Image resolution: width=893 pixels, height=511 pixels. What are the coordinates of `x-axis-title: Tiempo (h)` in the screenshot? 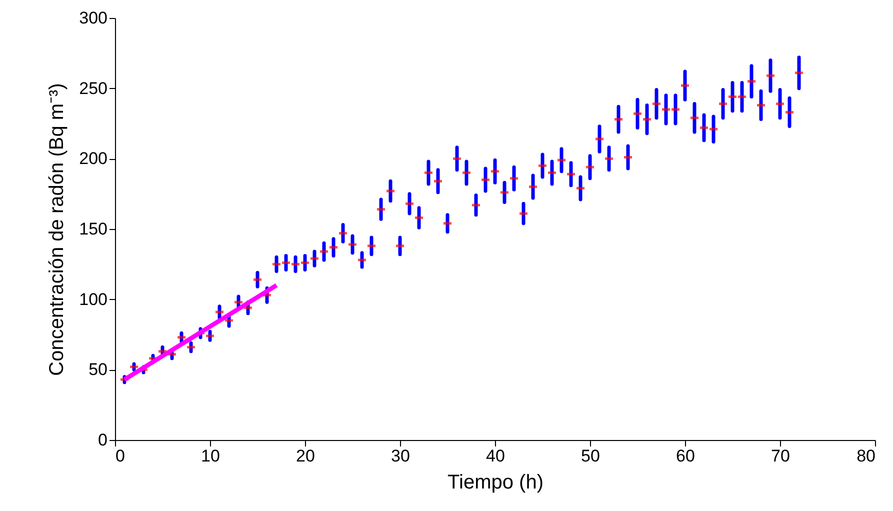 It's located at (496, 483).